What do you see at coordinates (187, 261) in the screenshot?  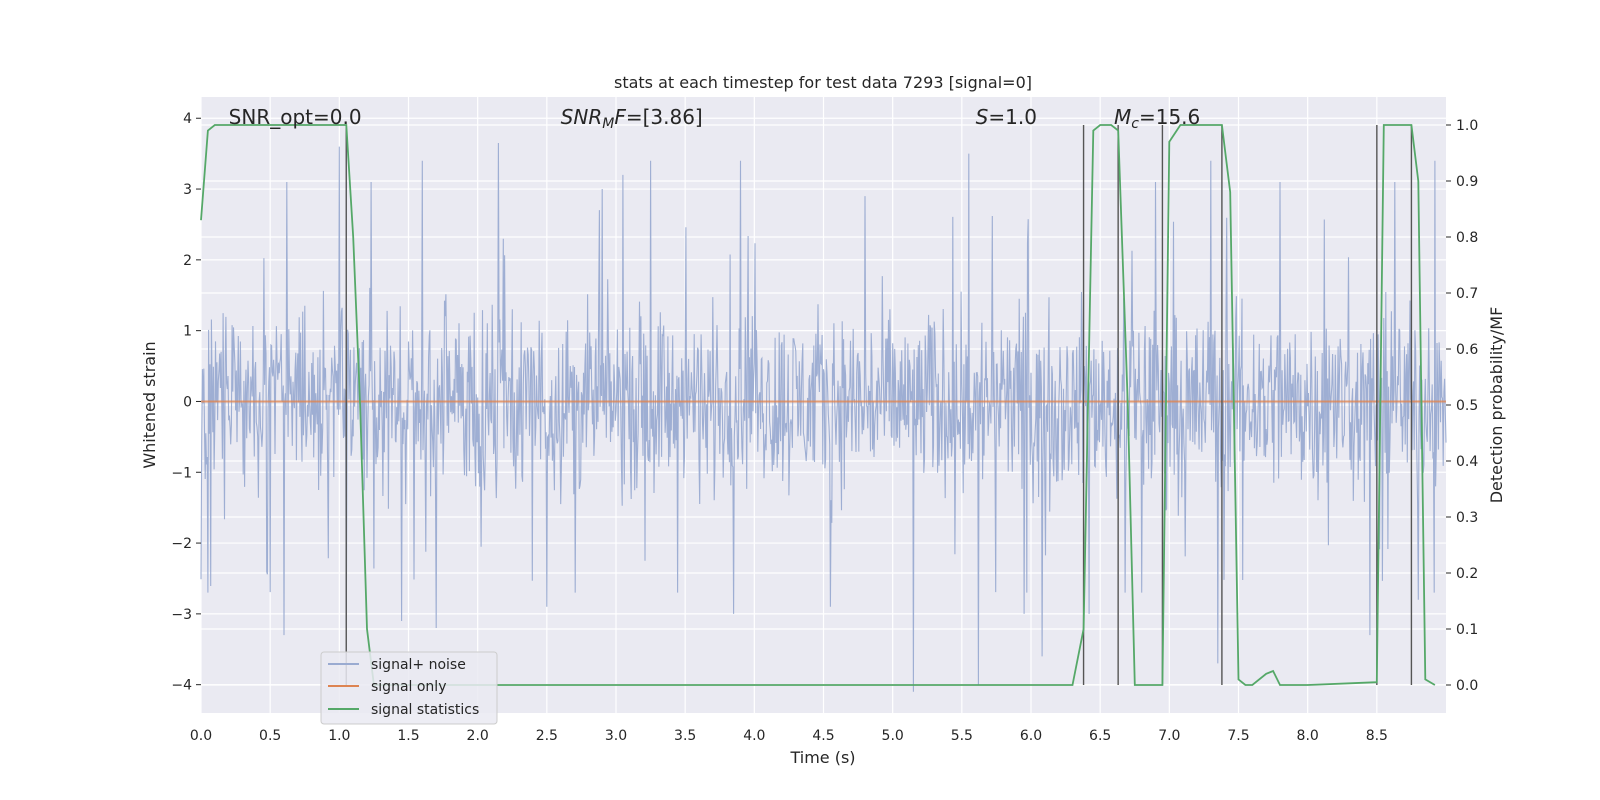 I see `y-left-tick-label: 2` at bounding box center [187, 261].